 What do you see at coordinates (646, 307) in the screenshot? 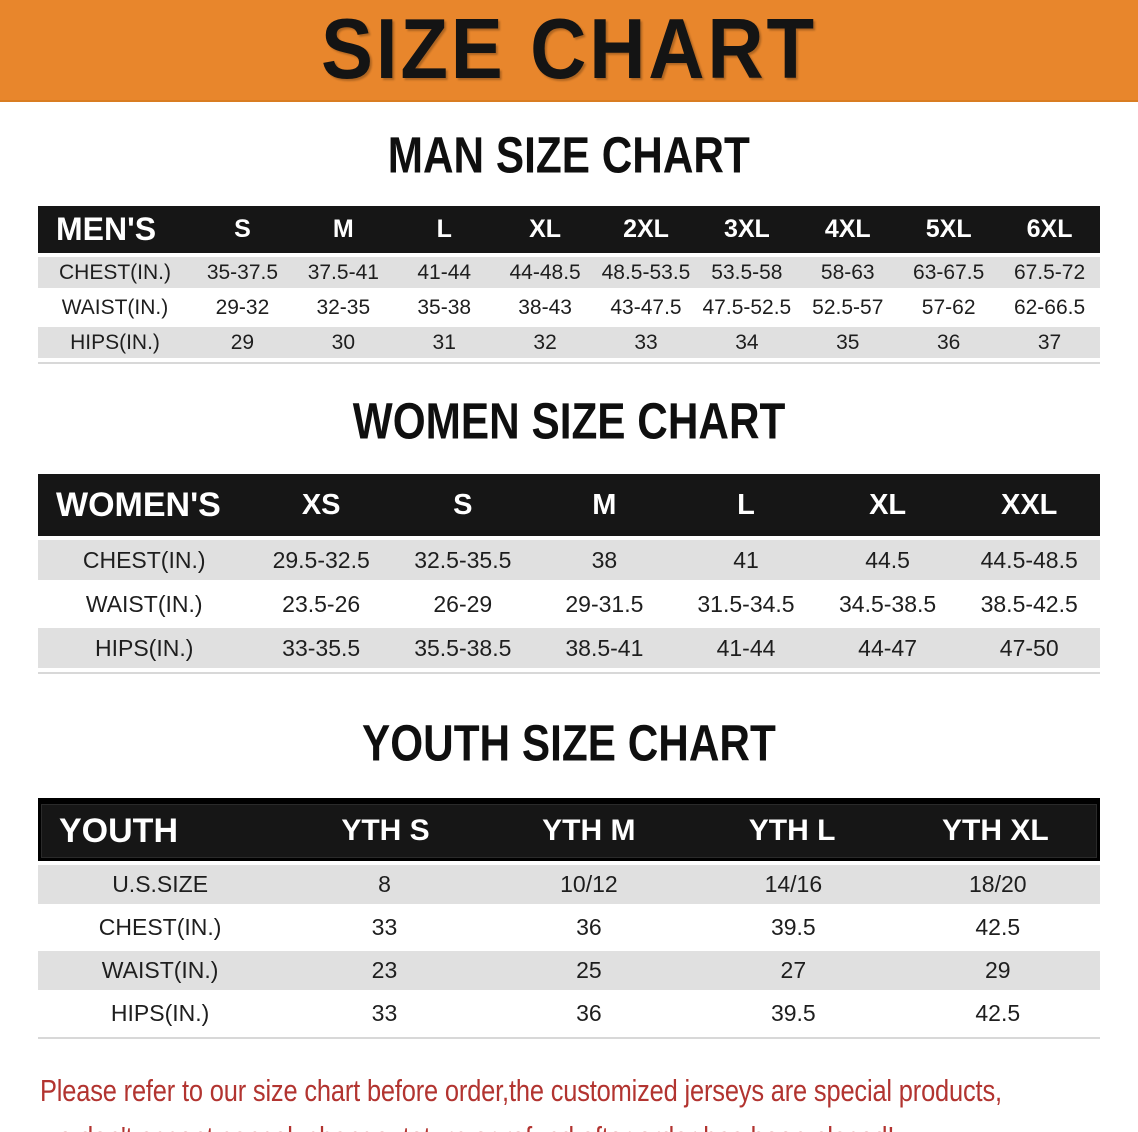
I see `size-value-cell: 43-47.5` at bounding box center [646, 307].